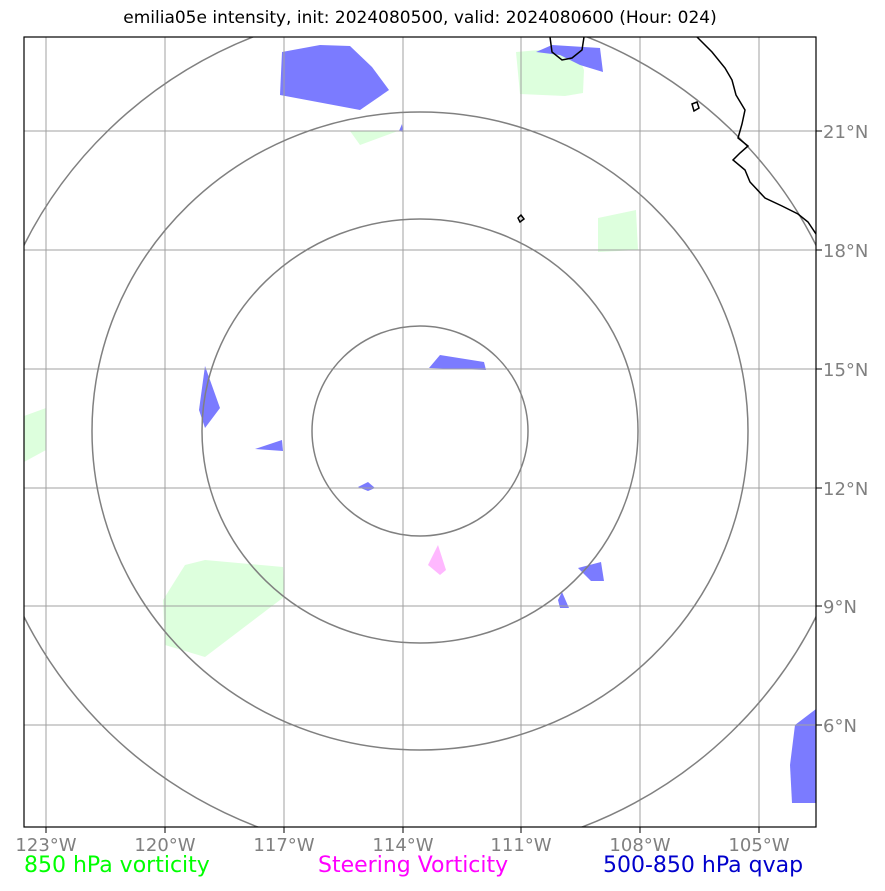  What do you see at coordinates (45, 845) in the screenshot?
I see `lon-label: 123°W` at bounding box center [45, 845].